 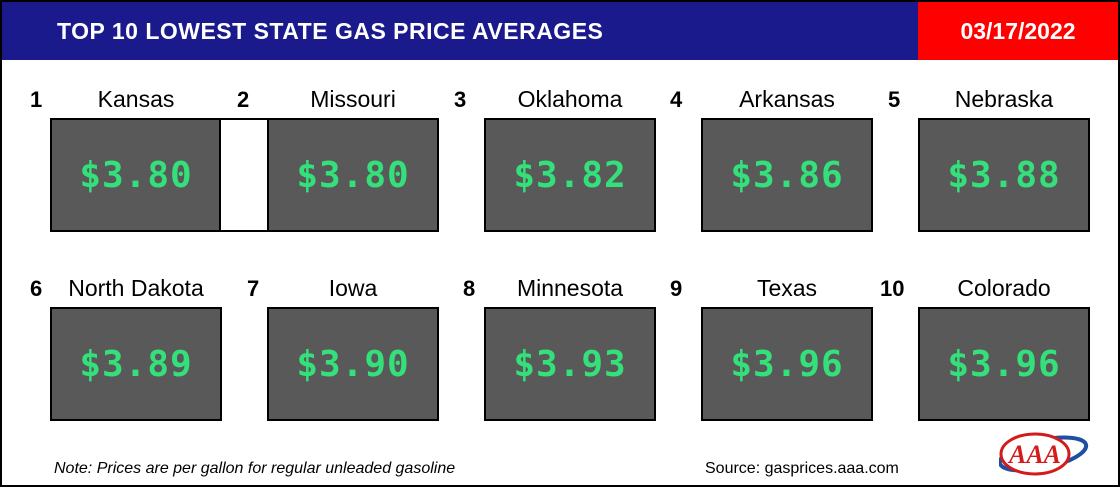 I want to click on price-value: $3.89, so click(x=136, y=364).